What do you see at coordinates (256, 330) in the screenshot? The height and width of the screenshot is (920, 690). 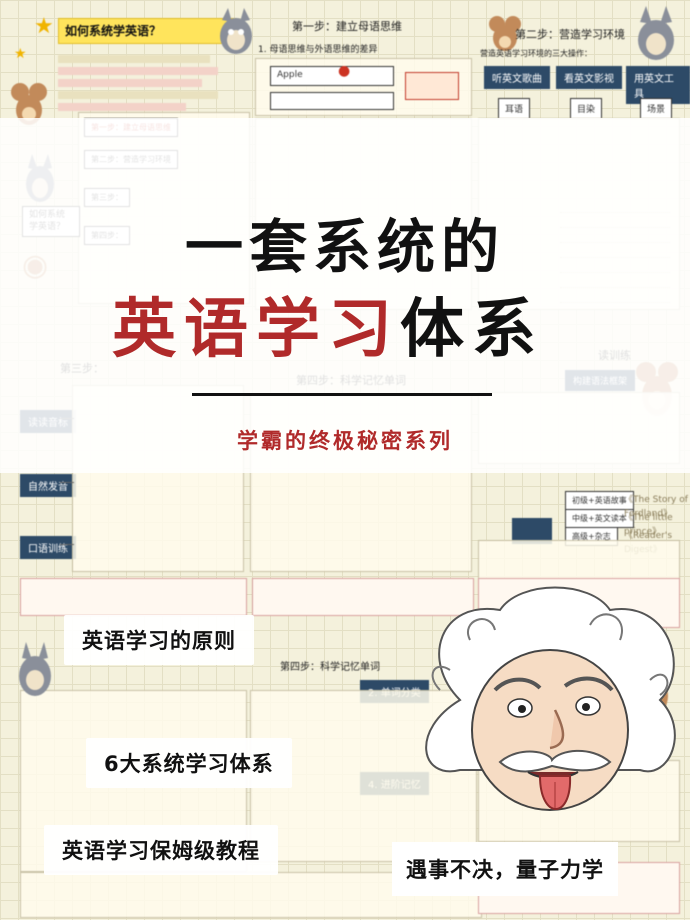 I see `hero-title-red: 英语学习` at bounding box center [256, 330].